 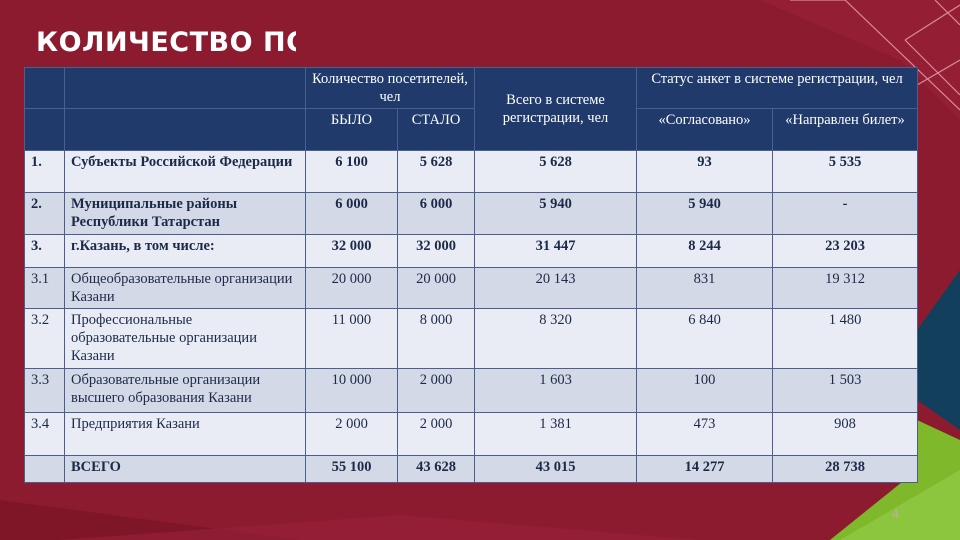 I want to click on row-was: 6 000, so click(x=351, y=213).